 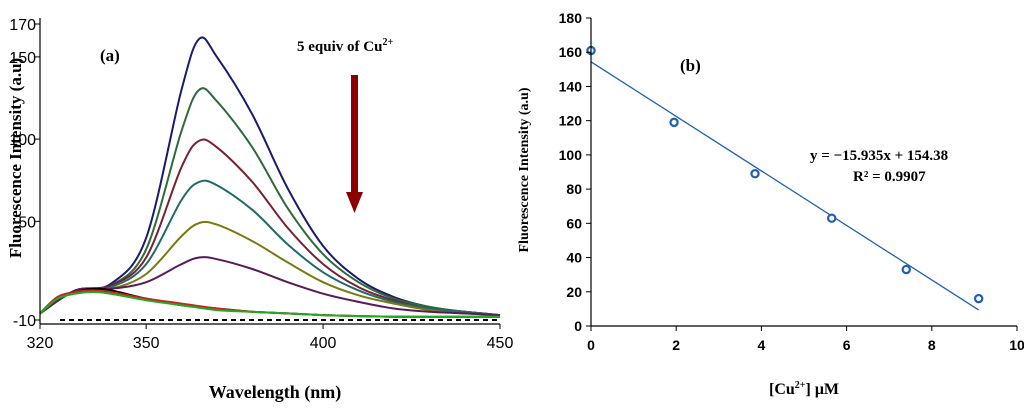 What do you see at coordinates (270, 338) in the screenshot?
I see `x-axis-ticks: 320 350 400 450` at bounding box center [270, 338].